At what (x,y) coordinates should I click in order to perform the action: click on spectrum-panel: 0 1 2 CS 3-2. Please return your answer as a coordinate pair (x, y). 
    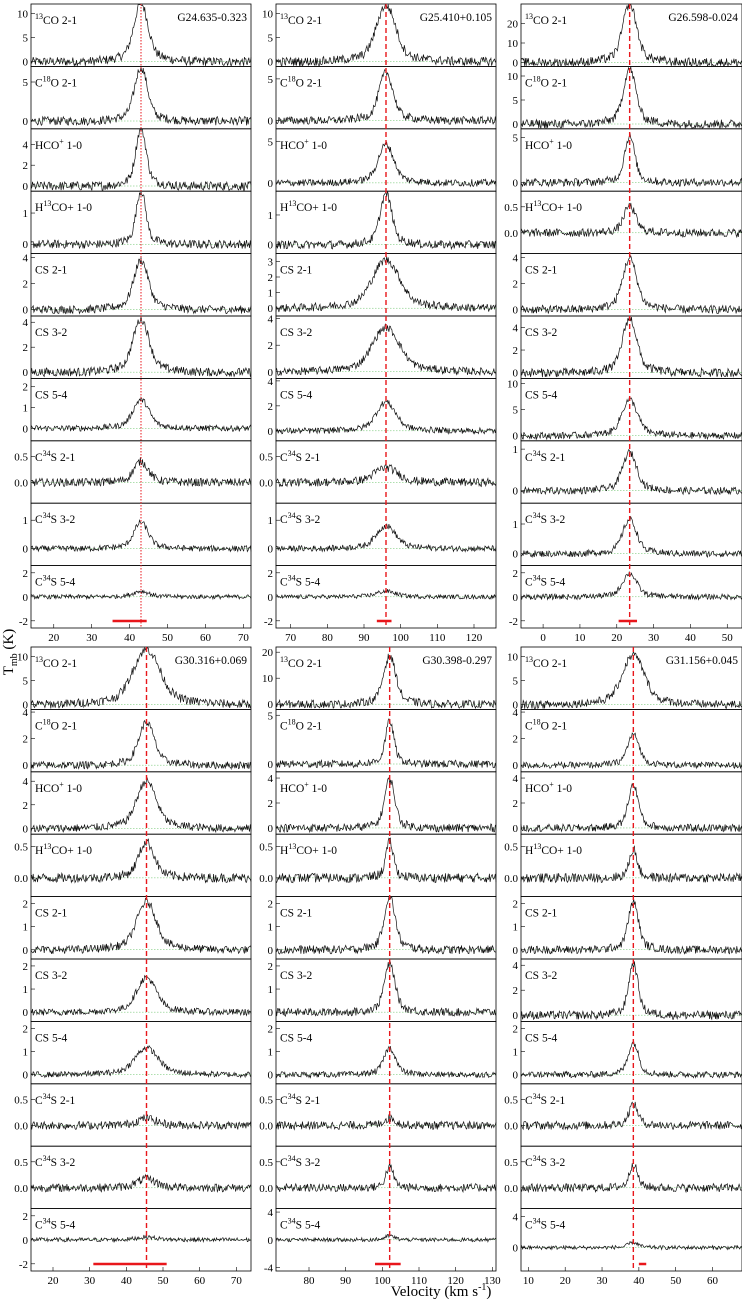
    Looking at the image, I should click on (382, 990).